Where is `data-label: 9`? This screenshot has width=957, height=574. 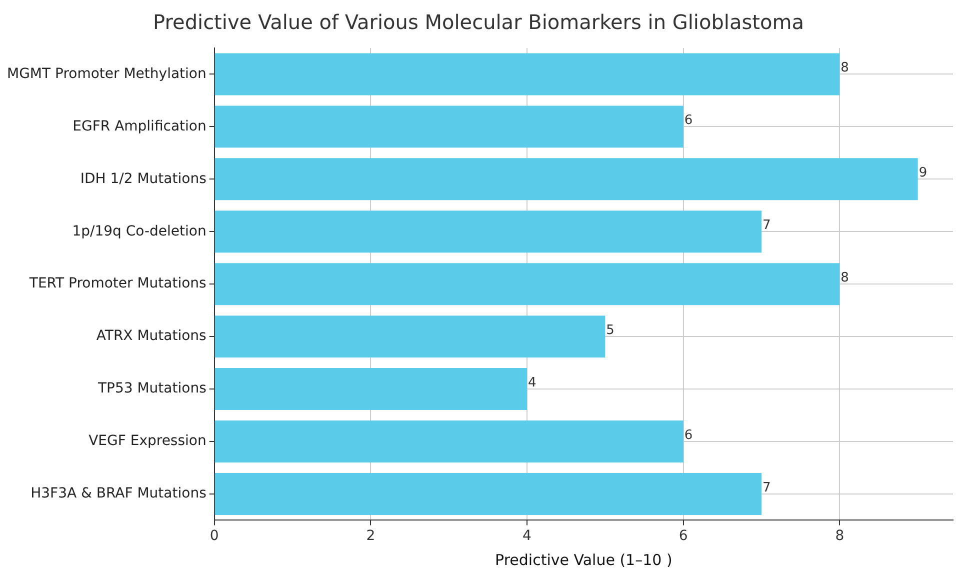 data-label: 9 is located at coordinates (923, 173).